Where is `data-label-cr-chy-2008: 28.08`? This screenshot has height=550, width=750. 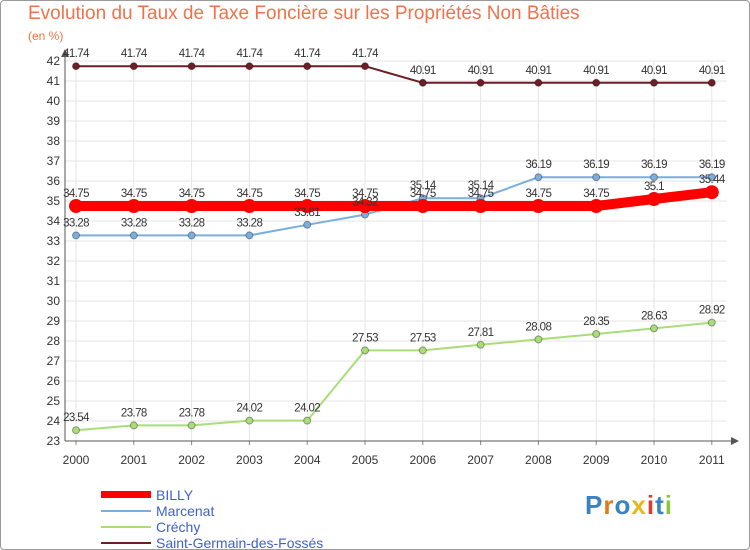 data-label-cr-chy-2008: 28.08 is located at coordinates (539, 327).